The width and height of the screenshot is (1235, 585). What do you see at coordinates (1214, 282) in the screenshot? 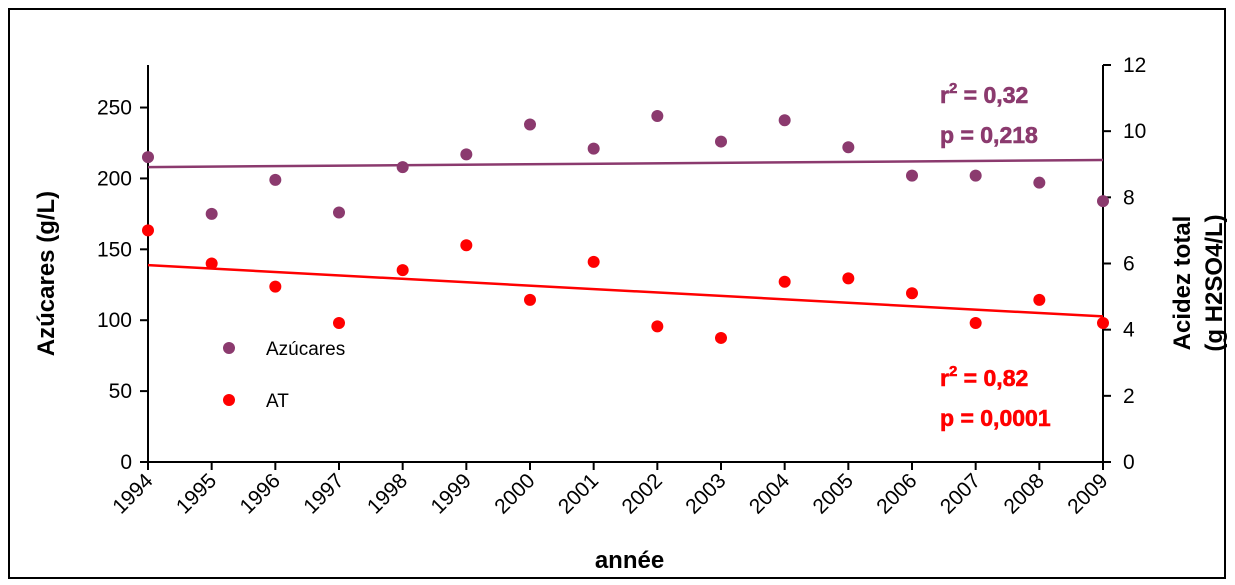
I see `y-axis-right-title-line2: (g H2SO4/L)` at bounding box center [1214, 282].